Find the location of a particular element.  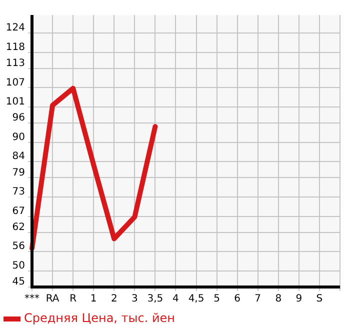

y-tick-label: 84 is located at coordinates (18, 156).